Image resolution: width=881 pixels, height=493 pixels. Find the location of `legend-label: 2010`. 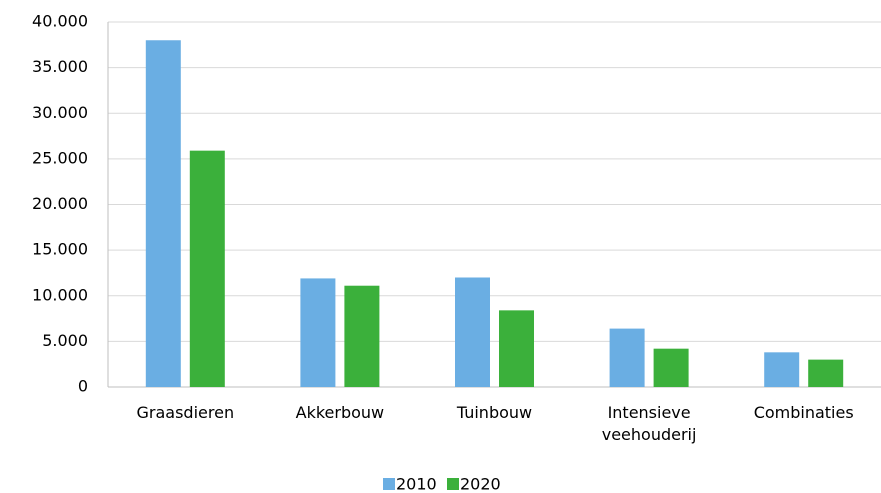

legend-label: 2010 is located at coordinates (416, 484).